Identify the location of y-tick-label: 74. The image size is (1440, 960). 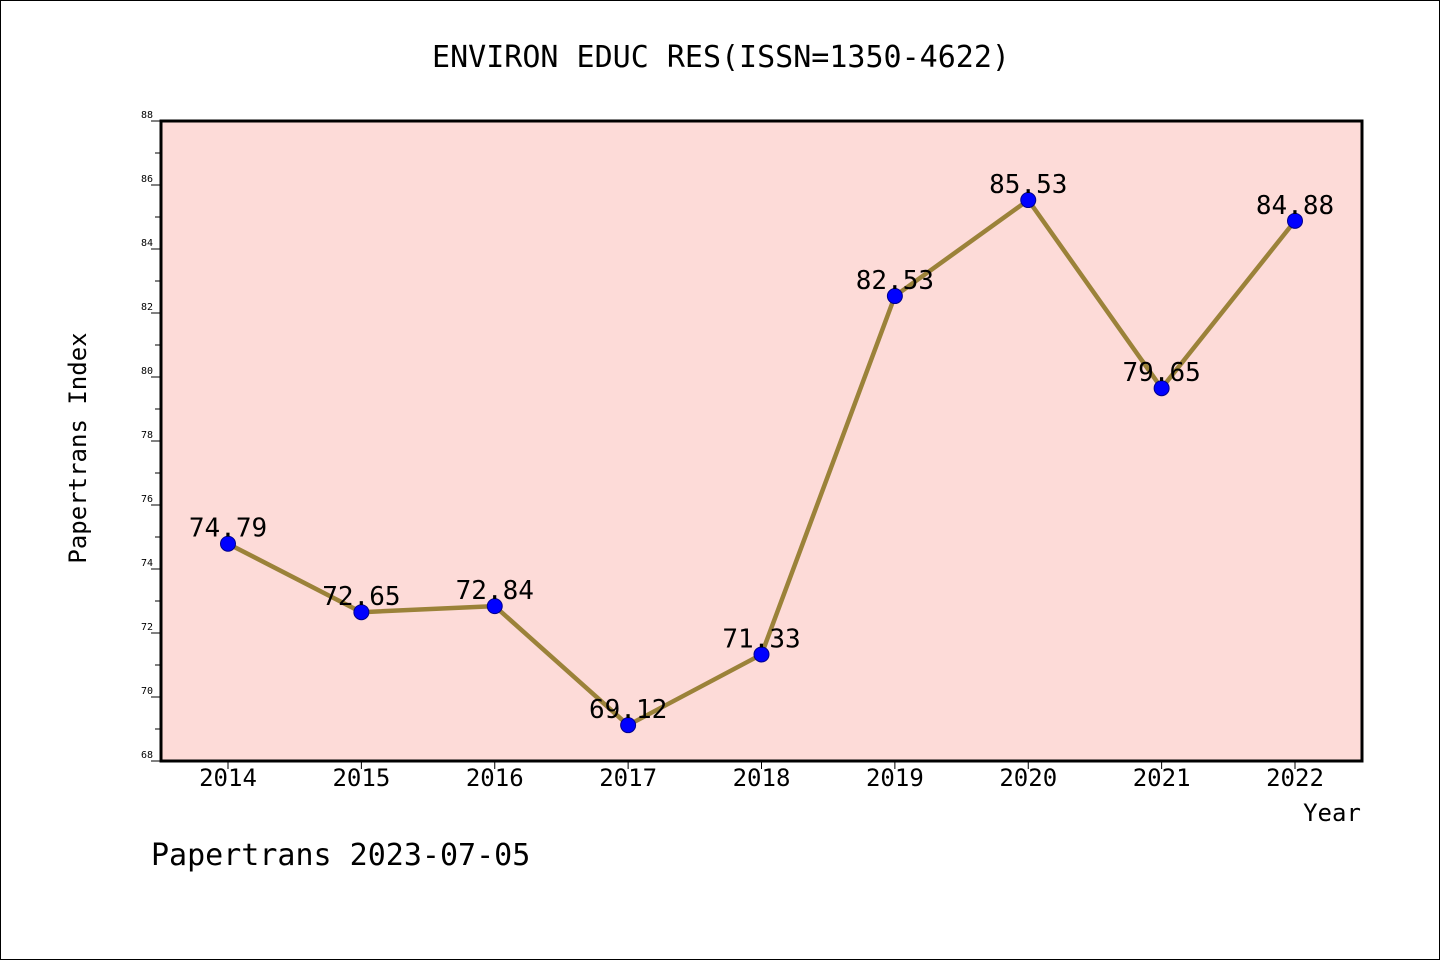
(147, 563).